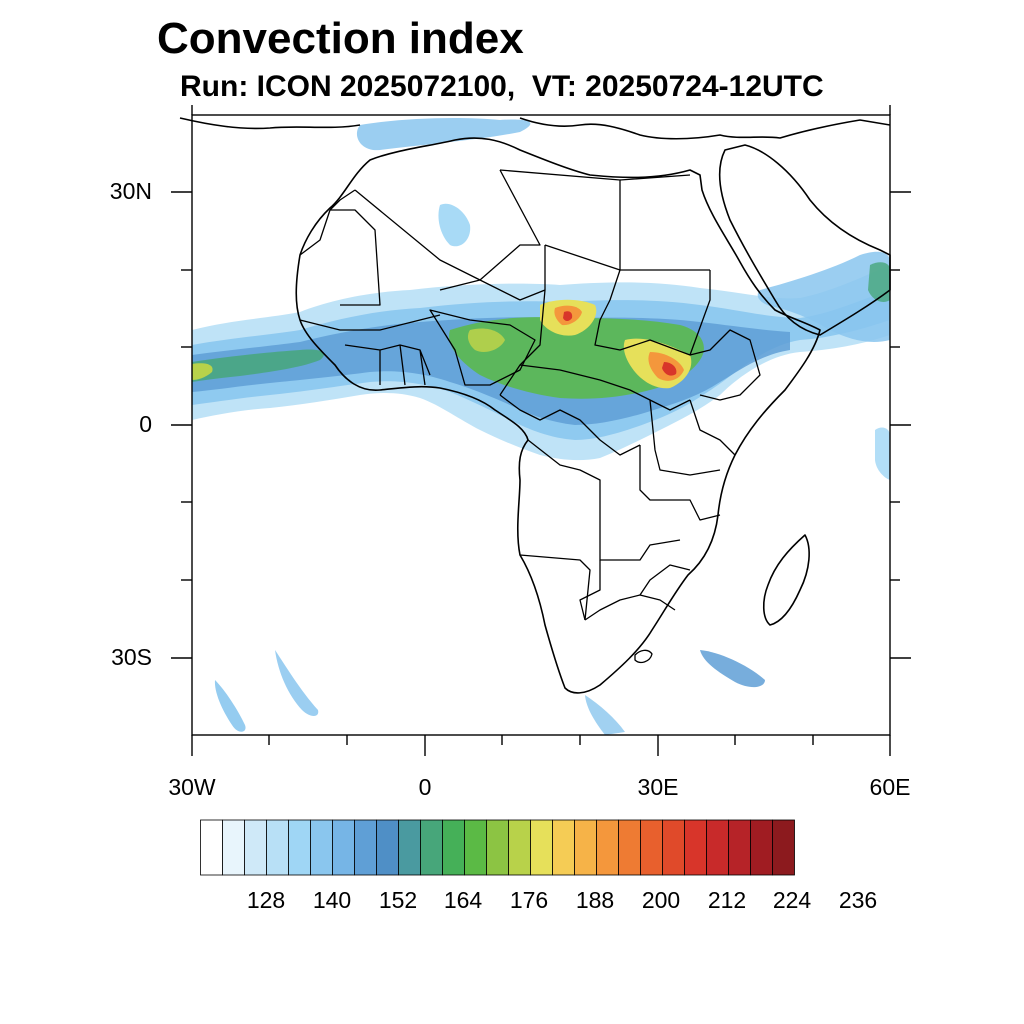 The image size is (1024, 1024). What do you see at coordinates (858, 900) in the screenshot?
I see `colorbar-label: 236` at bounding box center [858, 900].